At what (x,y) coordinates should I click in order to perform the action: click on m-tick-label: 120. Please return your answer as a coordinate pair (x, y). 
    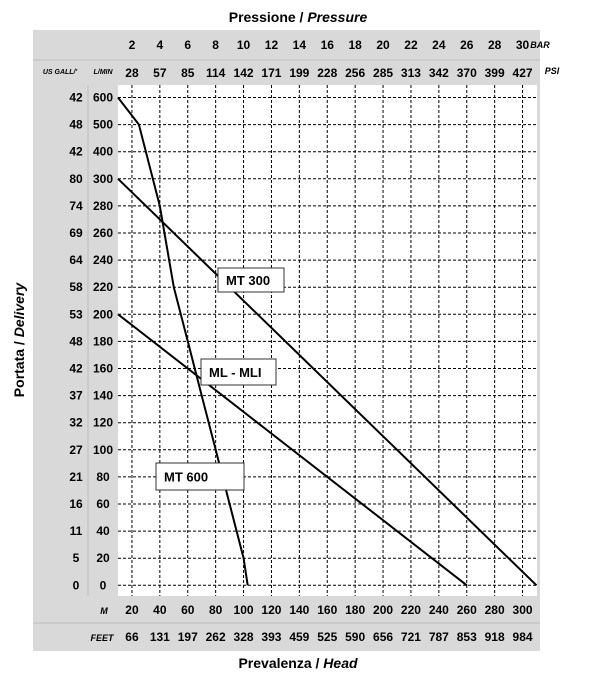
    Looking at the image, I should click on (271, 610).